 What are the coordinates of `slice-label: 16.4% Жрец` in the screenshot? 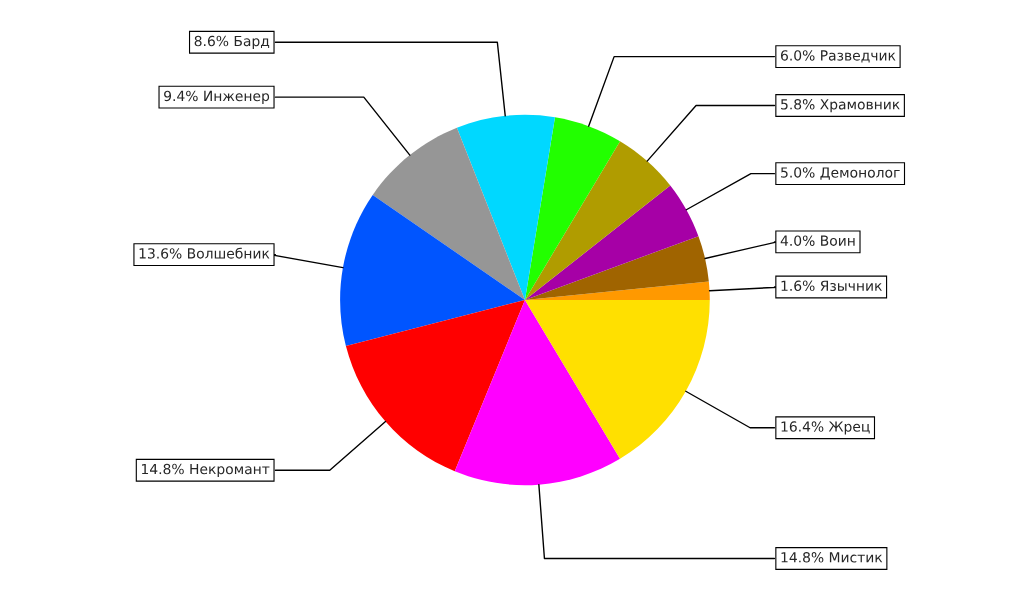 It's located at (825, 428).